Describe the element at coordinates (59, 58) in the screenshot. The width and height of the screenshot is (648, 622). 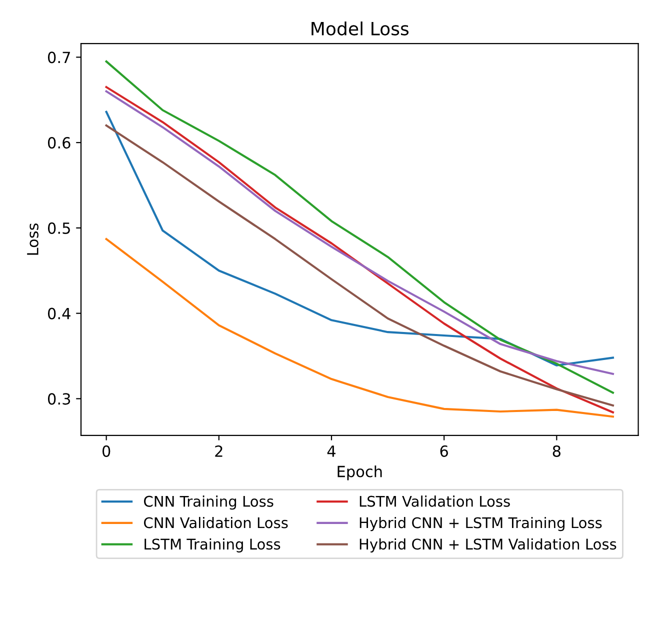
I see `y-tick-label: 0.7` at that location.